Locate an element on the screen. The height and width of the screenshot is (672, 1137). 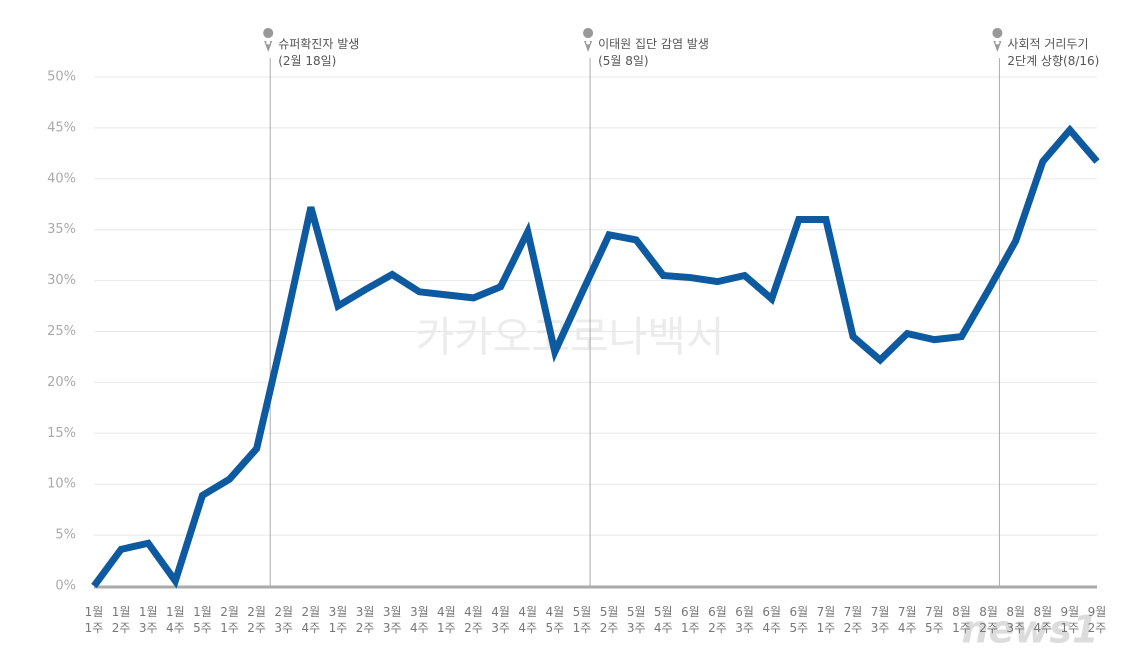
x-tick-label: 1월 4주 is located at coordinates (175, 620).